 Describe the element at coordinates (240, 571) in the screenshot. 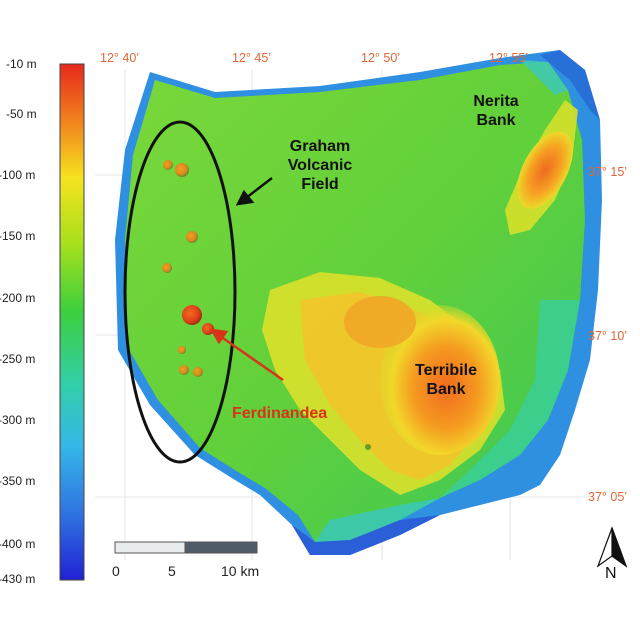

I see `scale-label: 10 km` at that location.